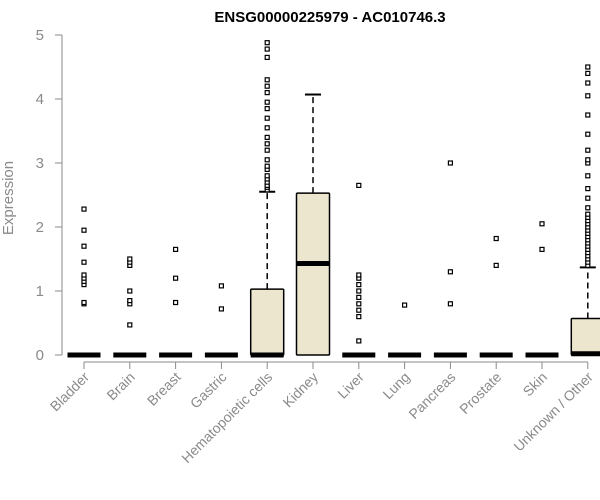 The width and height of the screenshot is (600, 500). I want to click on y-ticks: 0 1 2 3 4 5, so click(49, 195).